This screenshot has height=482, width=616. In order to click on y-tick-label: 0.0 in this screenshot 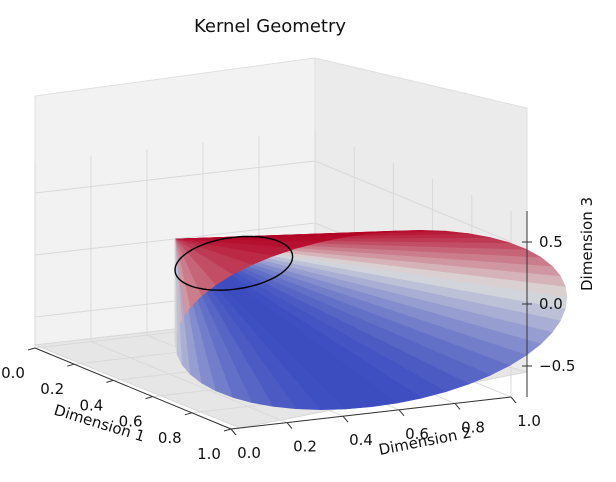, I will do `click(249, 453)`.